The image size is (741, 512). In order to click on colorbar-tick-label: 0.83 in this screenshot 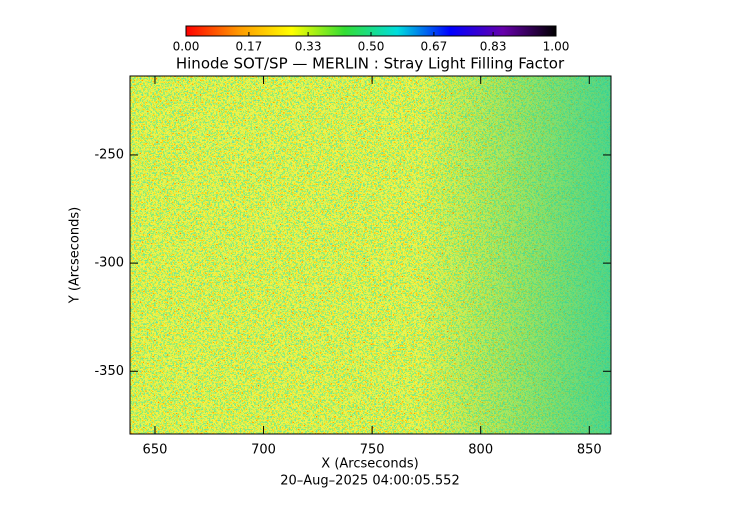, I will do `click(493, 47)`.